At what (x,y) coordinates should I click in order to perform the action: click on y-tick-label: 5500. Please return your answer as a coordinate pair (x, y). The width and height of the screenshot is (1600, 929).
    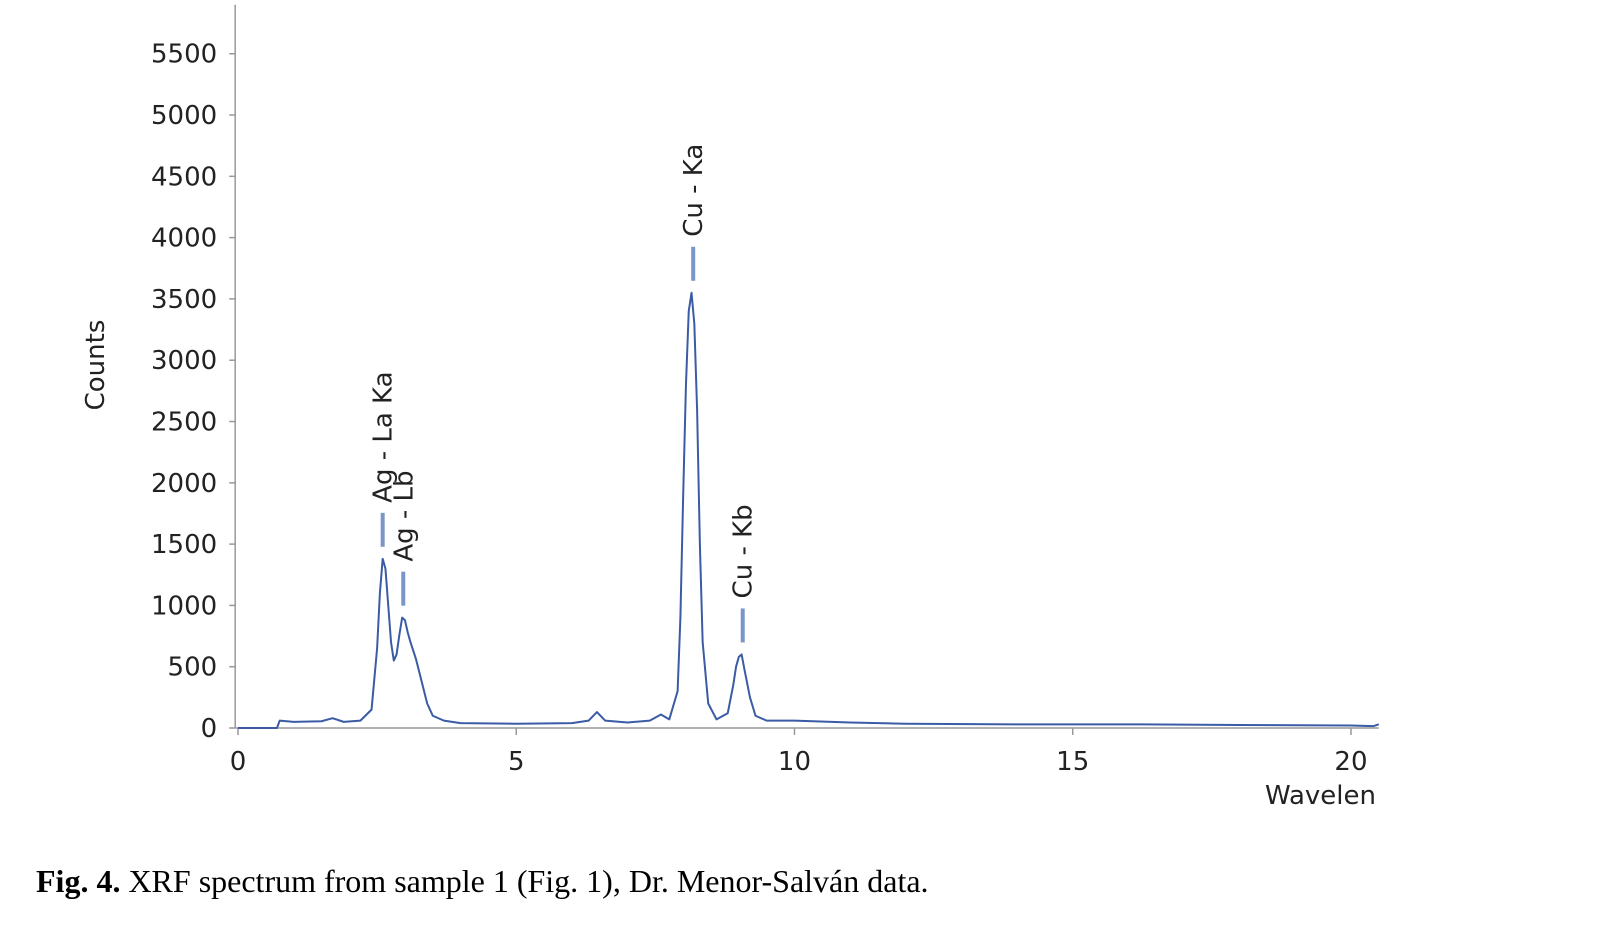
    Looking at the image, I should click on (184, 55).